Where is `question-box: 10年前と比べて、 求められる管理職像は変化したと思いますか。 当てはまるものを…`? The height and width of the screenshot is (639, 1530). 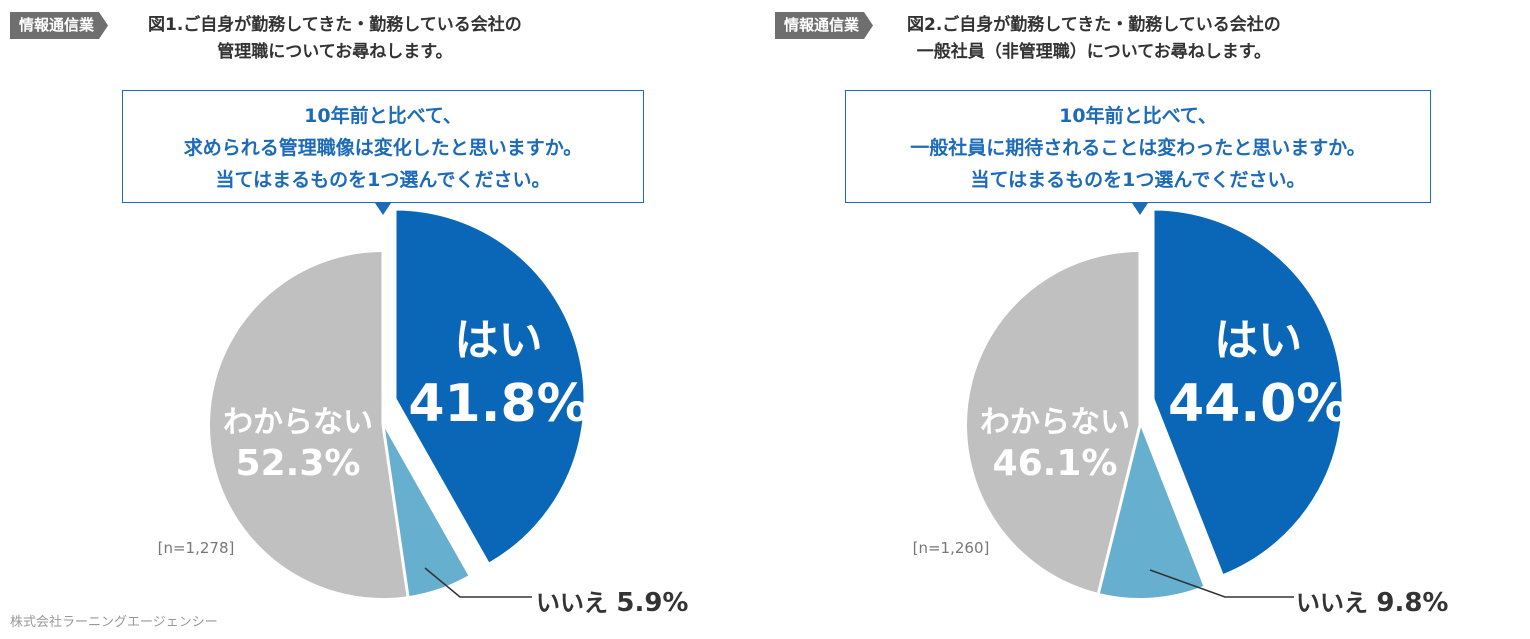
question-box: 10年前と比べて、 求められる管理職像は変化したと思いますか。 当てはまるものを… is located at coordinates (383, 146).